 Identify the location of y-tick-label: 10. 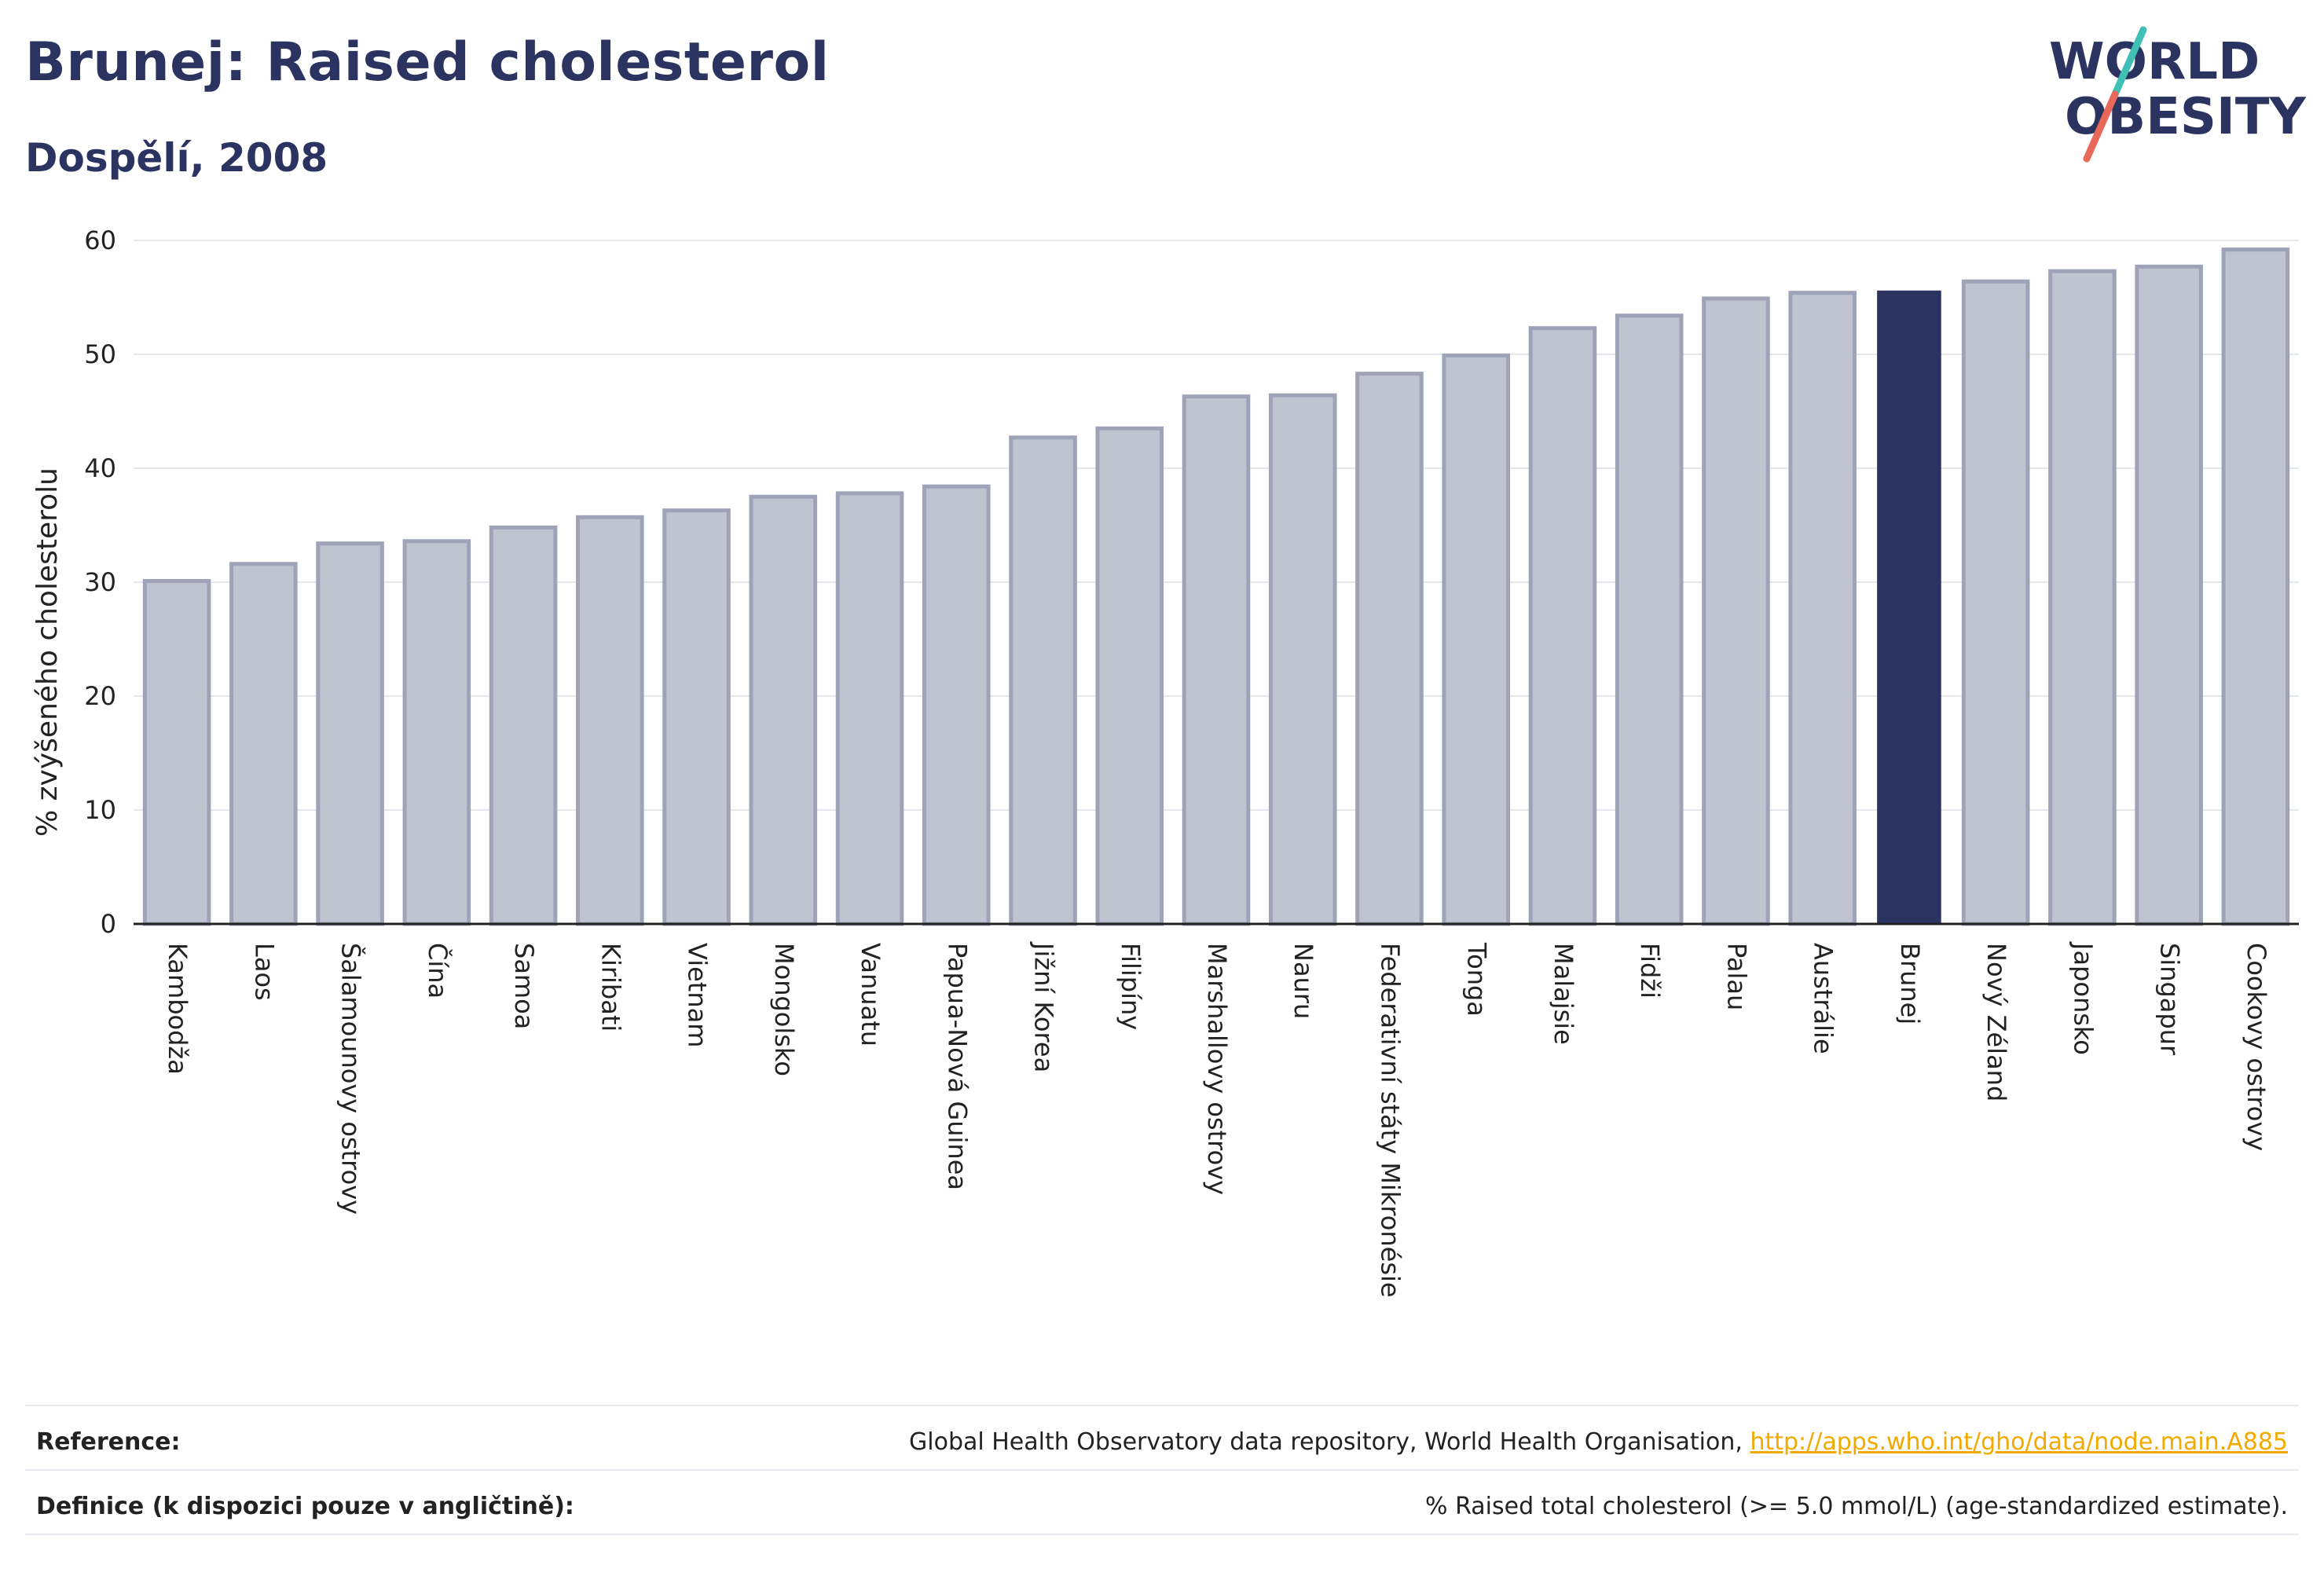
(100, 810).